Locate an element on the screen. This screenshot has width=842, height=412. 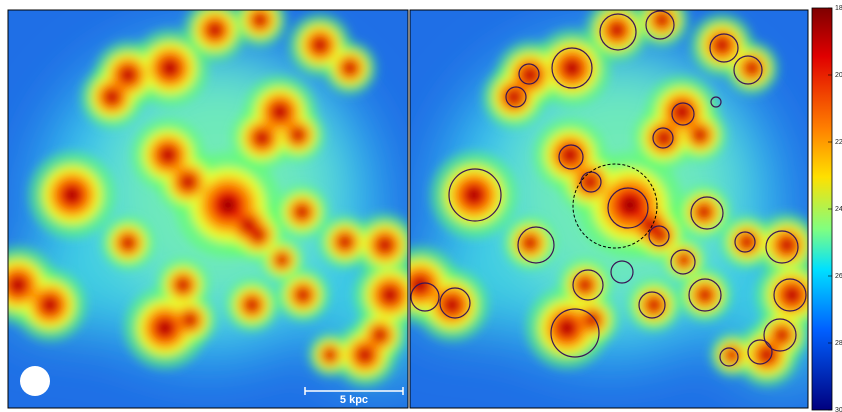
beam is located at coordinates (35, 381).